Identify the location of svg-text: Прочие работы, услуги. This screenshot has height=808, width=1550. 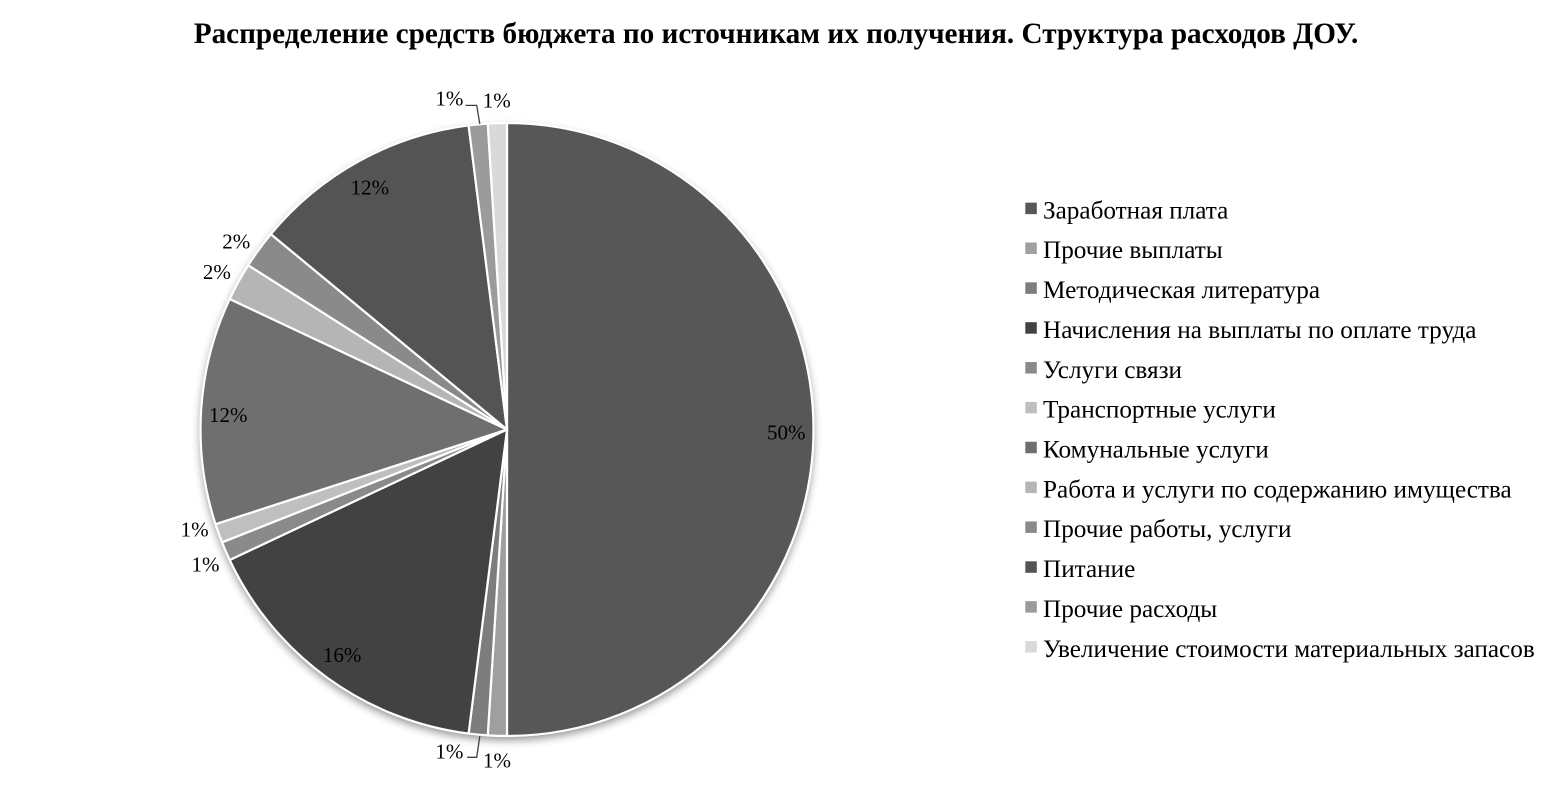
(1167, 529).